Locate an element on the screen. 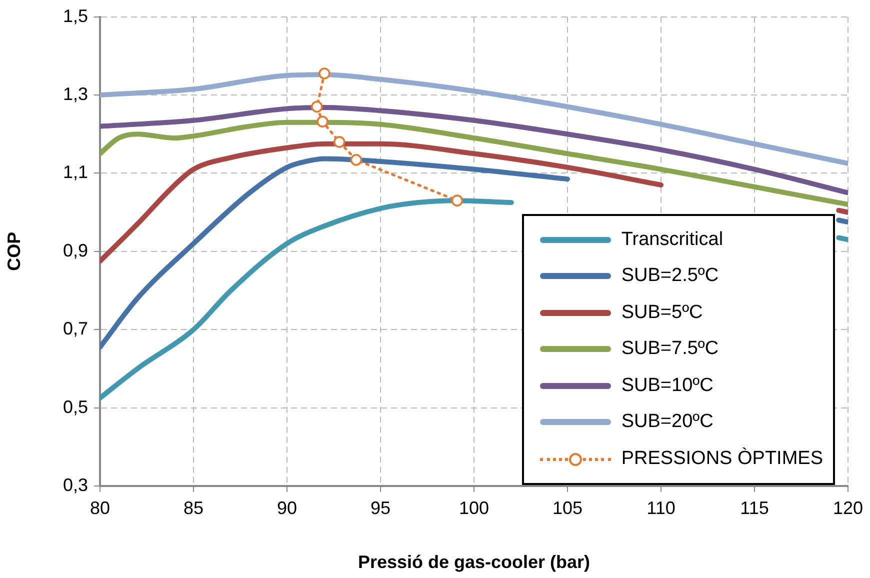 This screenshot has width=870, height=578. legend-label: Transcritical is located at coordinates (672, 239).